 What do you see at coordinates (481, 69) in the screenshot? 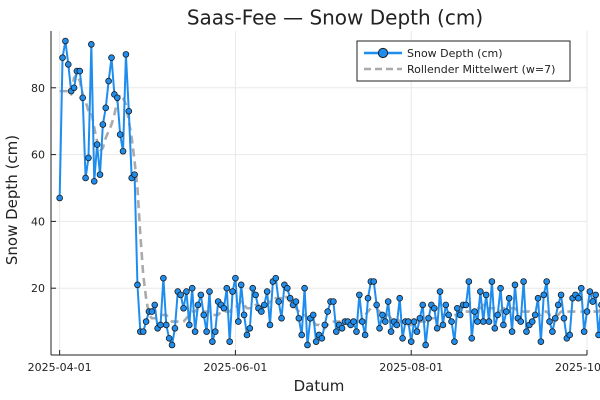
I see `legend-label-rolling-mean: Rollender Mittelwert (w=7)` at bounding box center [481, 69].